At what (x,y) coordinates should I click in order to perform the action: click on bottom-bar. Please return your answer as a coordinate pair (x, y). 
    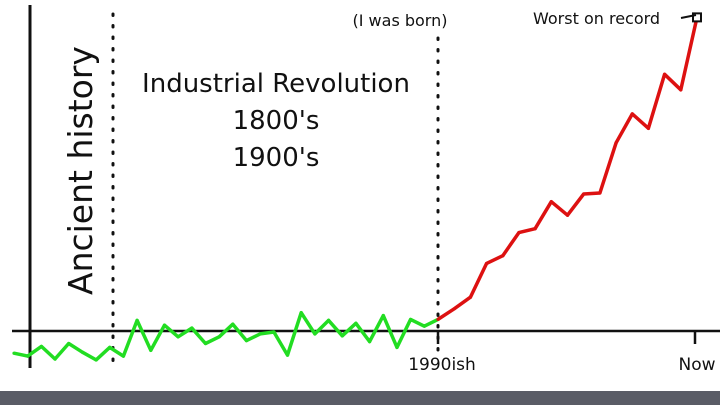
    Looking at the image, I should click on (360, 398).